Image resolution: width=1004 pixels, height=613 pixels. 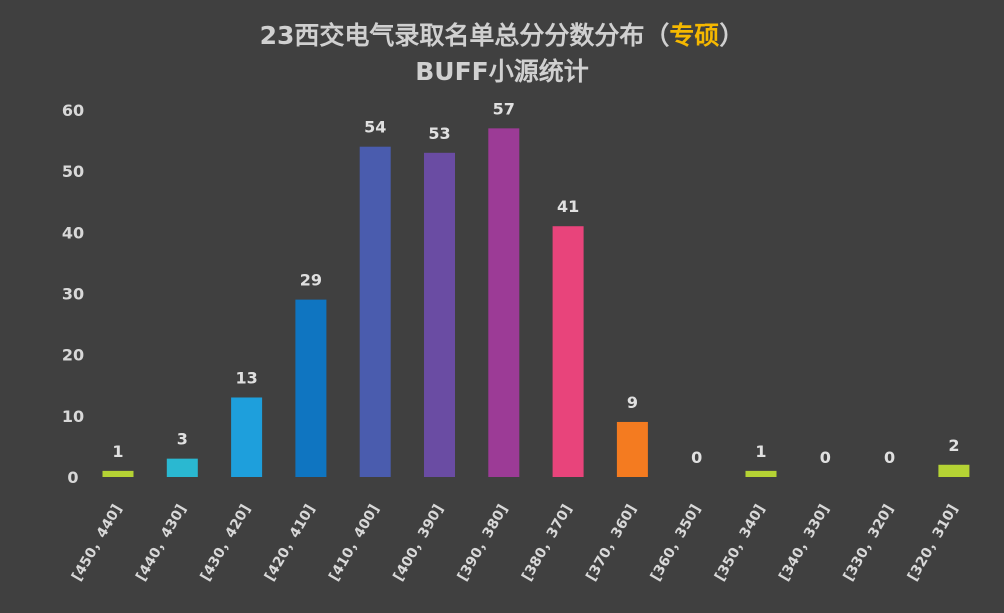 What do you see at coordinates (182, 439) in the screenshot?
I see `data-label: 3` at bounding box center [182, 439].